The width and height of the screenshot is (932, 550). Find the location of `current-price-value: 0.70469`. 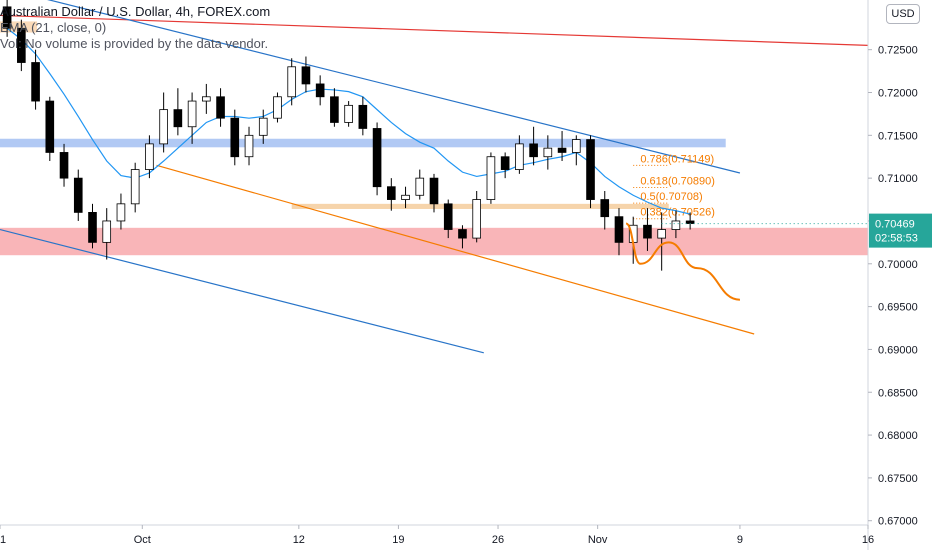

current-price-value: 0.70469 is located at coordinates (895, 225).